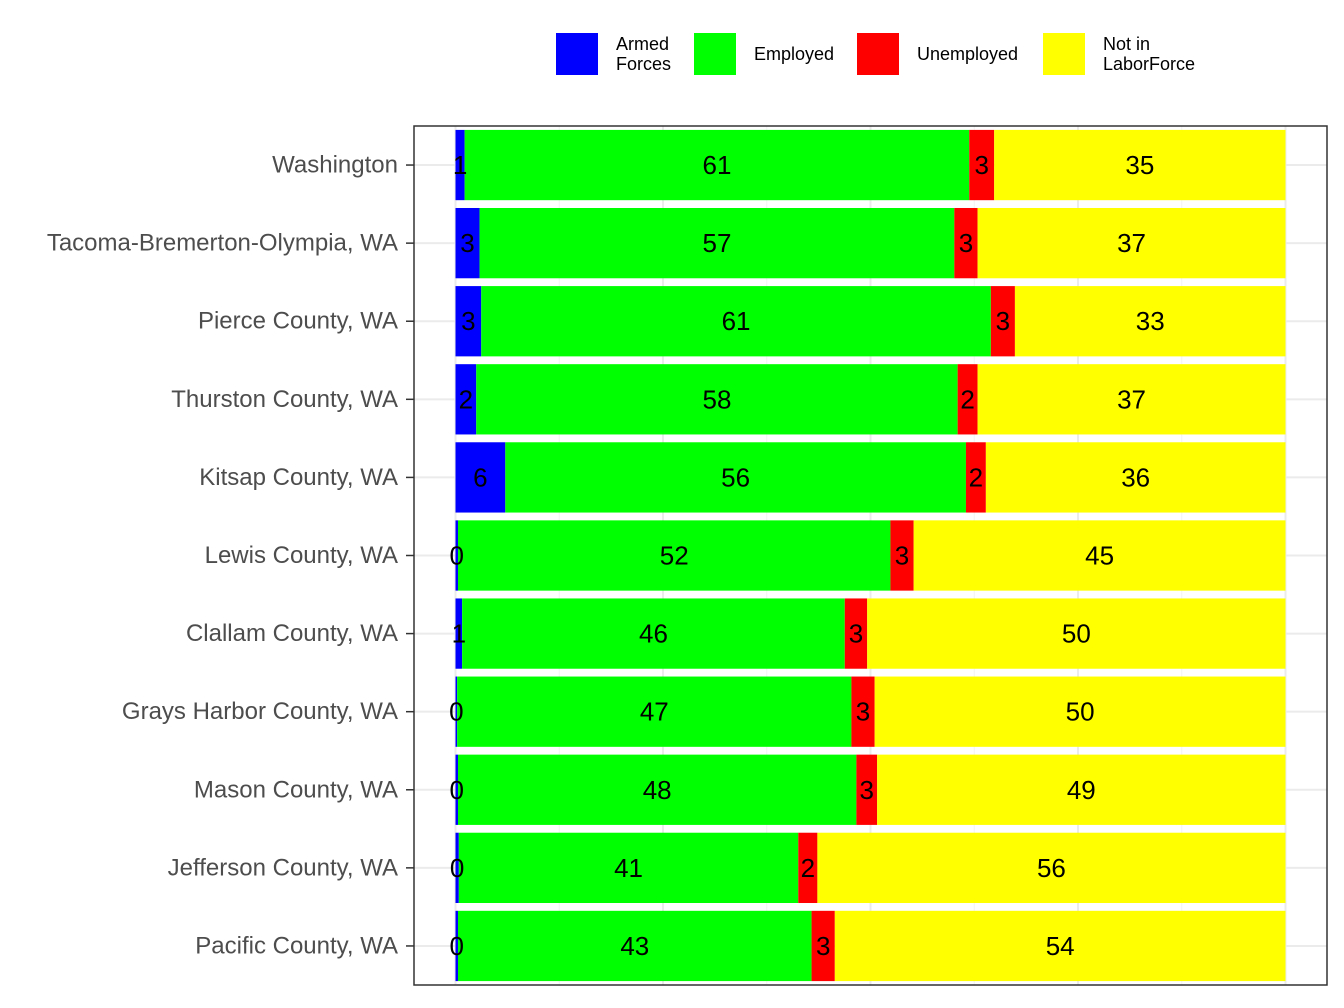 The image size is (1344, 1008). I want to click on bar-value-label: 57, so click(716, 243).